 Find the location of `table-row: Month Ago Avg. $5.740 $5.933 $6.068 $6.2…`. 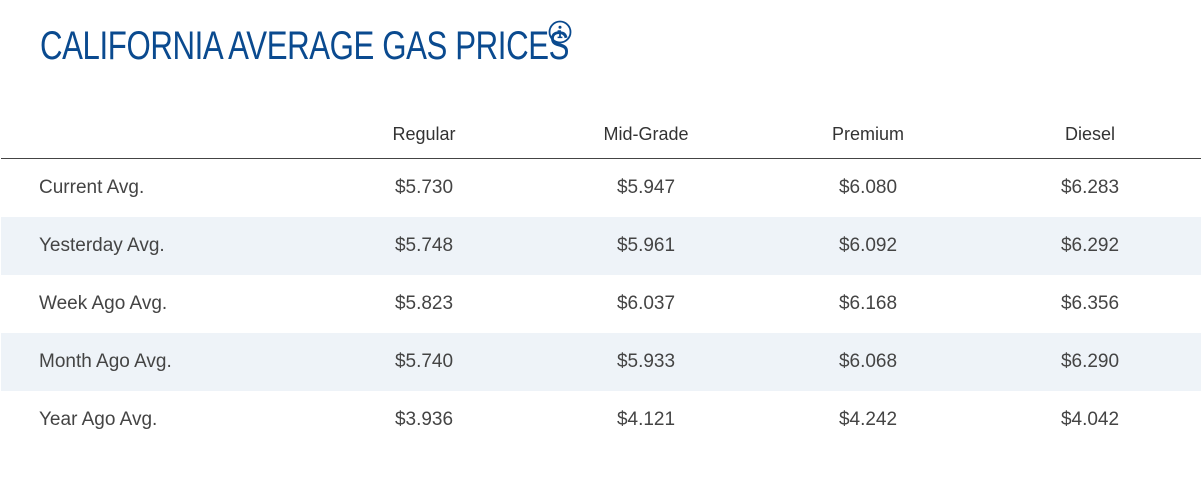

table-row: Month Ago Avg. $5.740 $5.933 $6.068 $6.2… is located at coordinates (601, 362).